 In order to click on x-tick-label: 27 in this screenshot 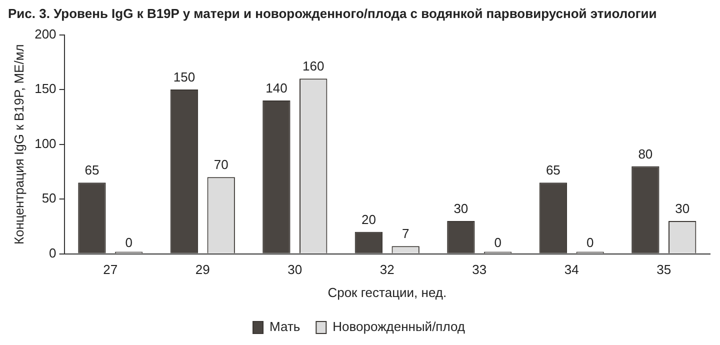, I will do `click(110, 270)`.